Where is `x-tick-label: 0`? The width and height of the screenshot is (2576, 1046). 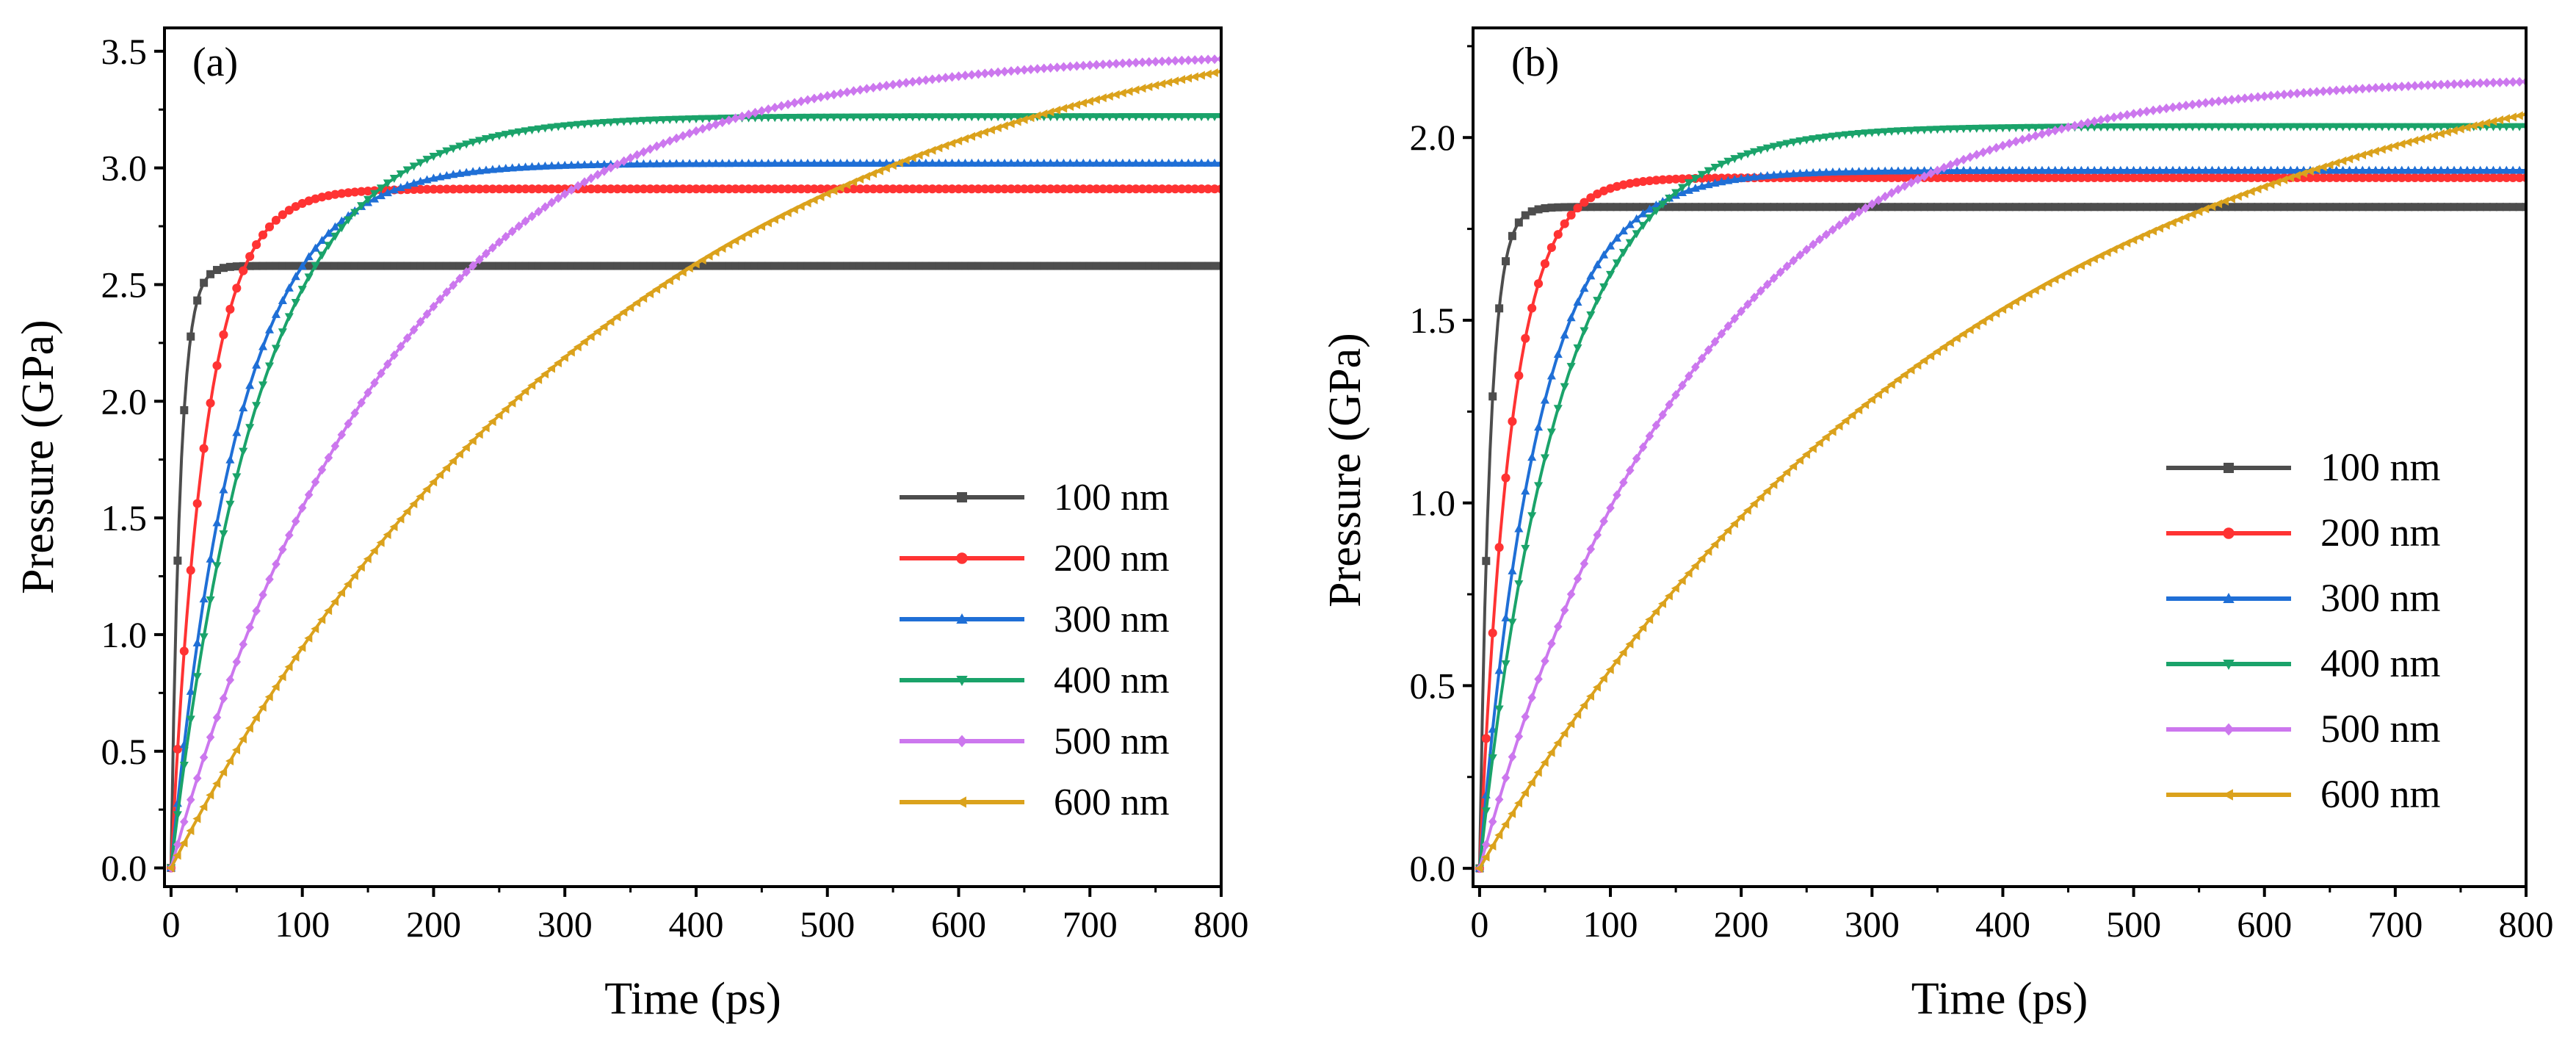
x-tick-label: 0 is located at coordinates (171, 924).